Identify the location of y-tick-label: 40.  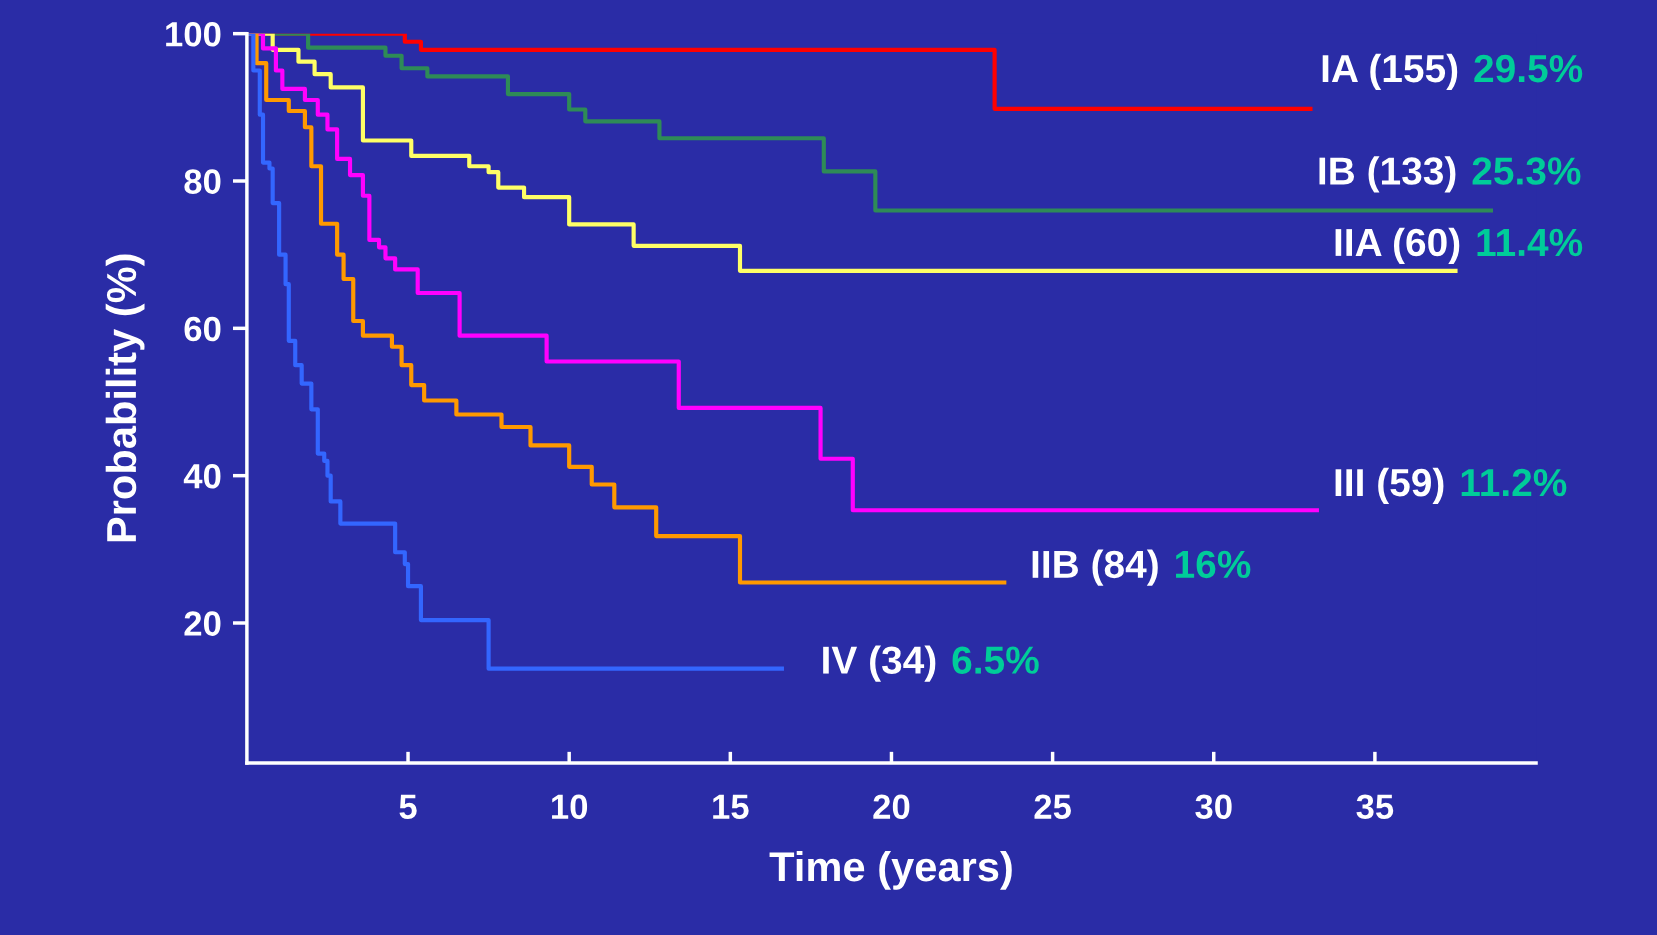
(202, 476).